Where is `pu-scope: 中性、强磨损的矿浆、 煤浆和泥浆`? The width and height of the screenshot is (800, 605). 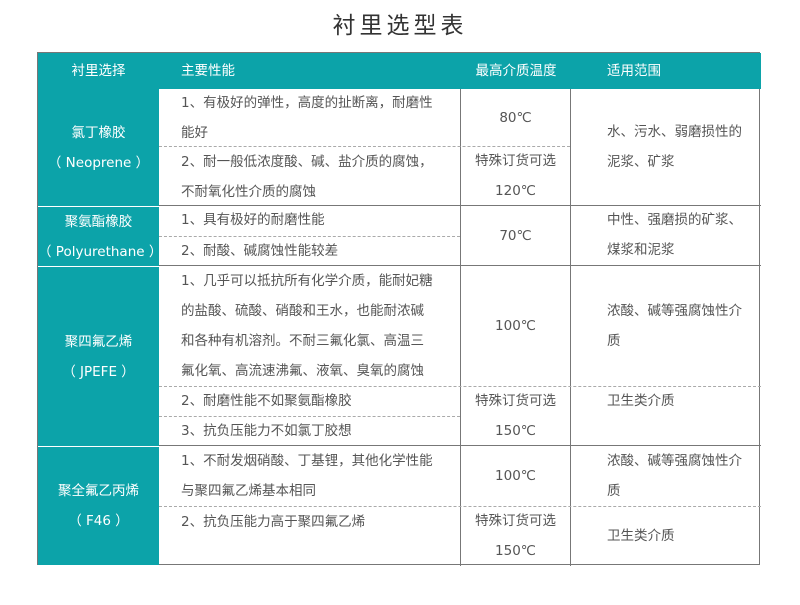
pu-scope: 中性、强磨损的矿浆、 煤浆和泥浆 is located at coordinates (674, 235).